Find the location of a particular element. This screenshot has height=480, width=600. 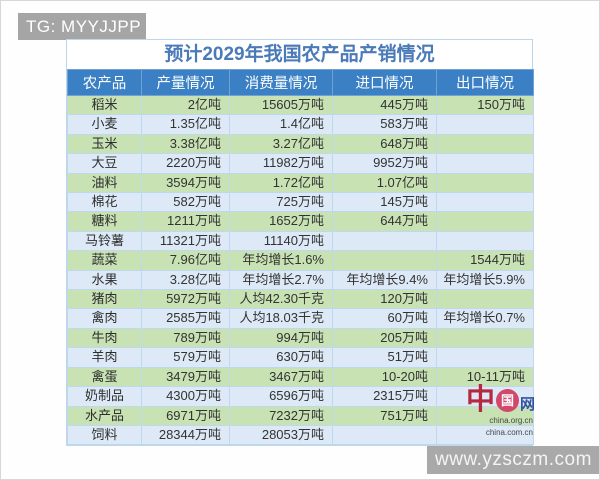

table-header-row: 农产品 产量情况 消费量情况 进口情况 出口情况 is located at coordinates (300, 82).